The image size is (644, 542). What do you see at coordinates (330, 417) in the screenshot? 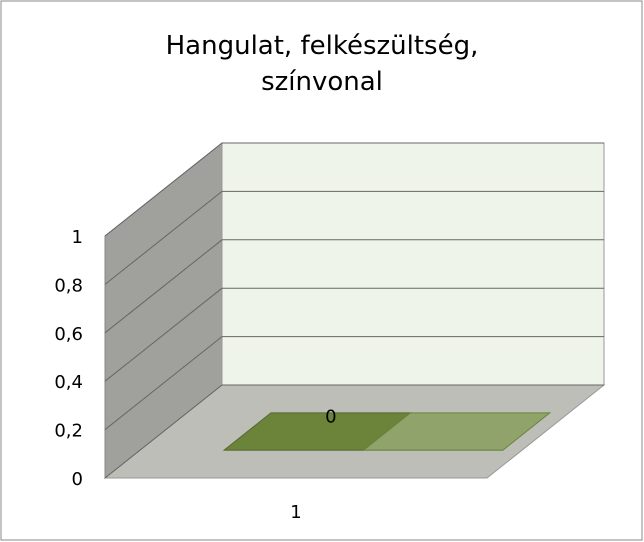
I see `data-label: 0` at bounding box center [330, 417].